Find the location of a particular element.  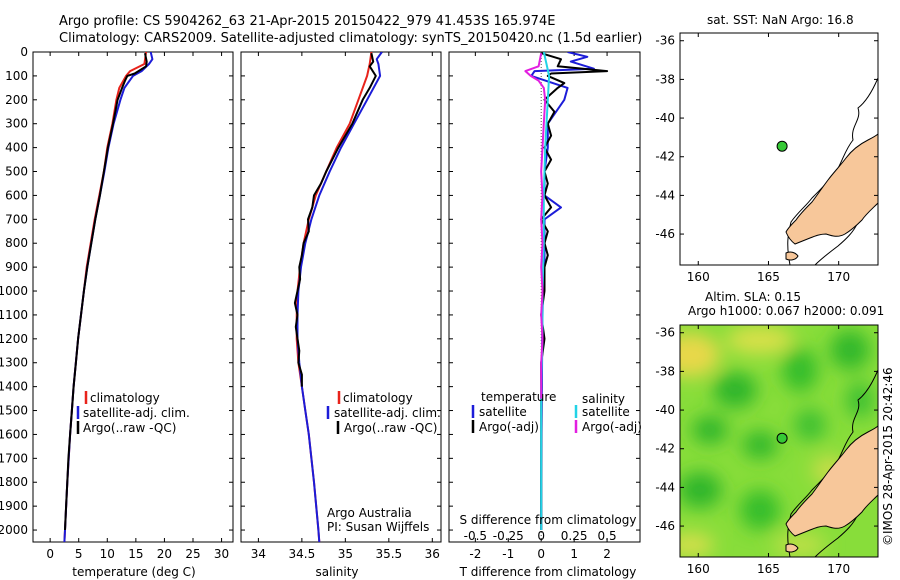

map-sst-title: sat. SST: NaN Argo: 16.8 is located at coordinates (780, 20).